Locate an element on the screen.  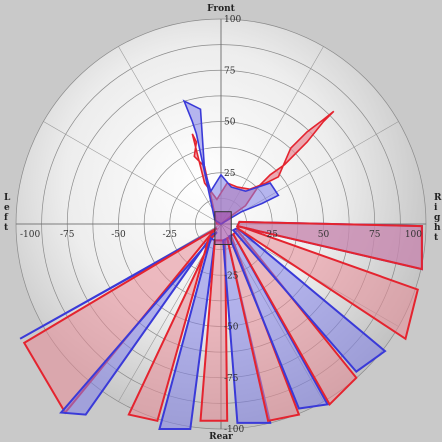
center-box is located at coordinates (223, 228).